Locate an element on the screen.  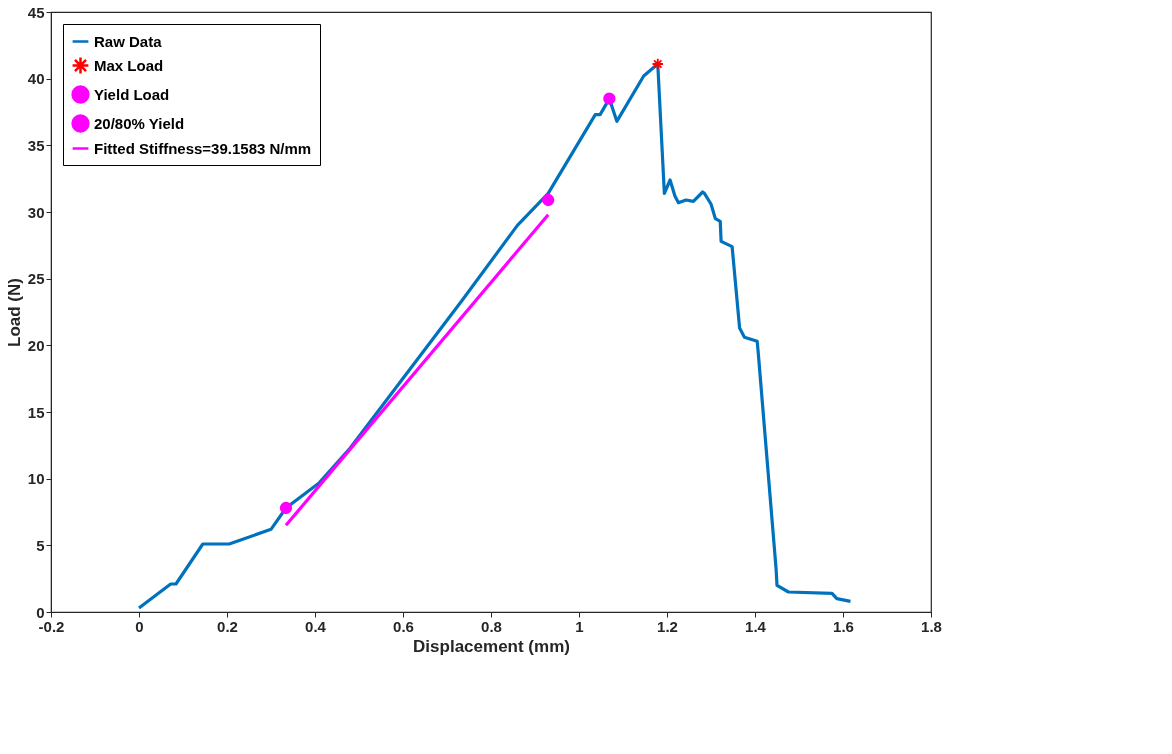
x-tick-label: 0.2 is located at coordinates (227, 626).